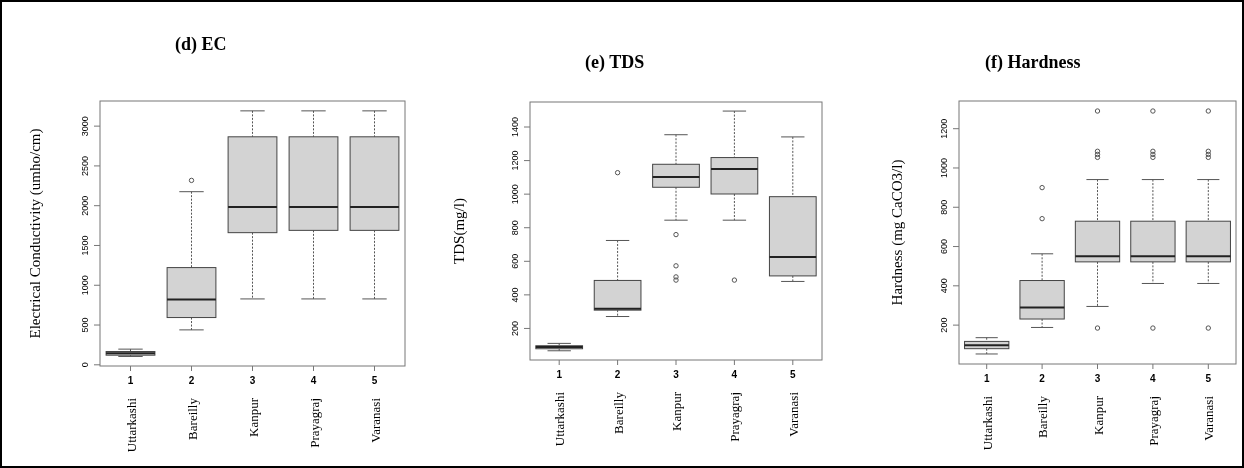 The width and height of the screenshot is (1244, 468). What do you see at coordinates (897, 232) in the screenshot?
I see `y-axis-title: Hardness (mg CaCO3/l)` at bounding box center [897, 232].